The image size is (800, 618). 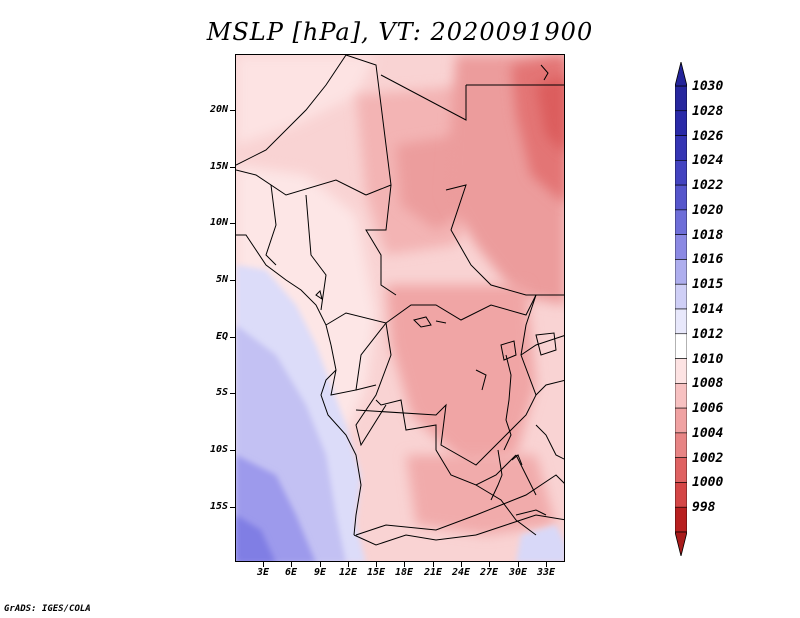 I want to click on colorbar-label-1010: 1010, so click(x=708, y=359).